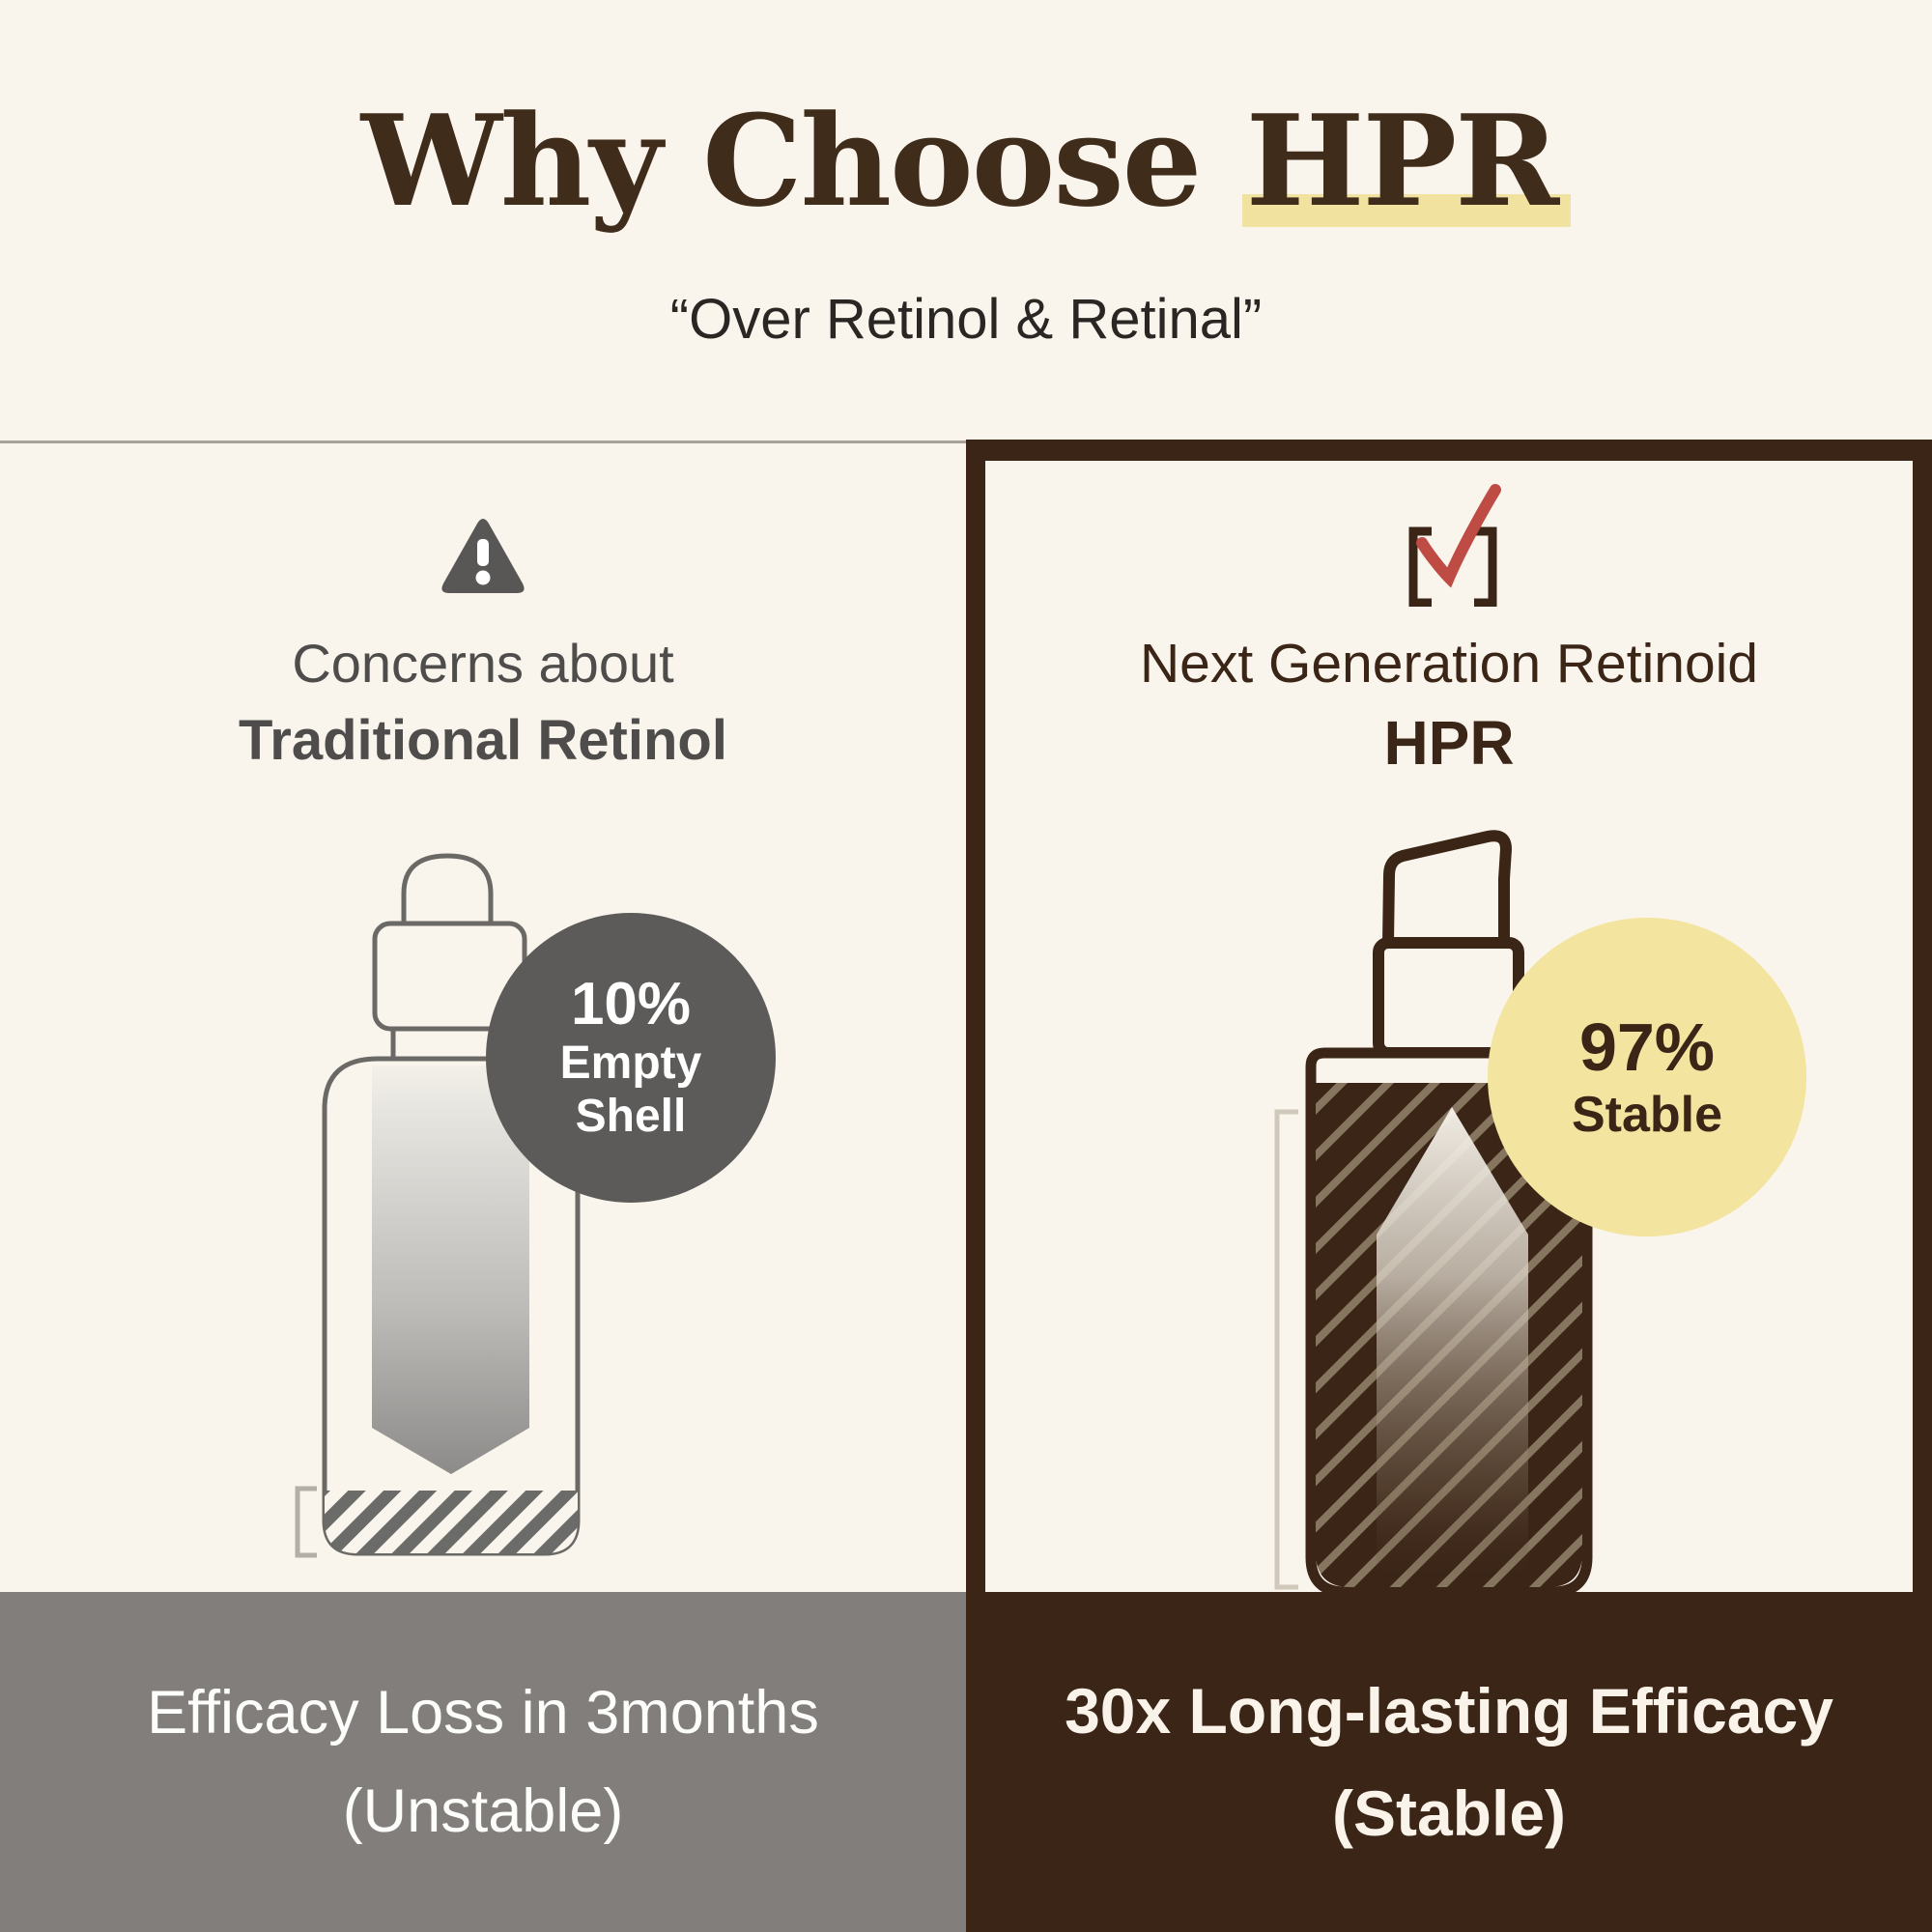 Image resolution: width=1932 pixels, height=1932 pixels. Describe the element at coordinates (1406, 161) in the screenshot. I see `title-highlight-hpr: HPR` at that location.